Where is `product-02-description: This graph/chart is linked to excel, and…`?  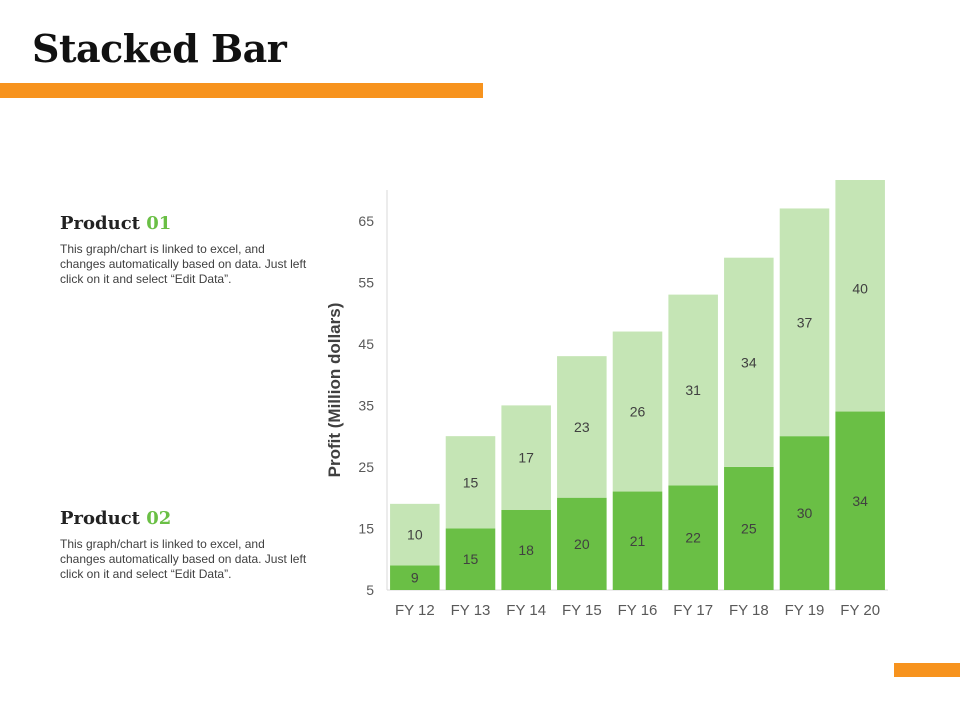
product-02-description: This graph/chart is linked to excel, and… is located at coordinates (183, 559).